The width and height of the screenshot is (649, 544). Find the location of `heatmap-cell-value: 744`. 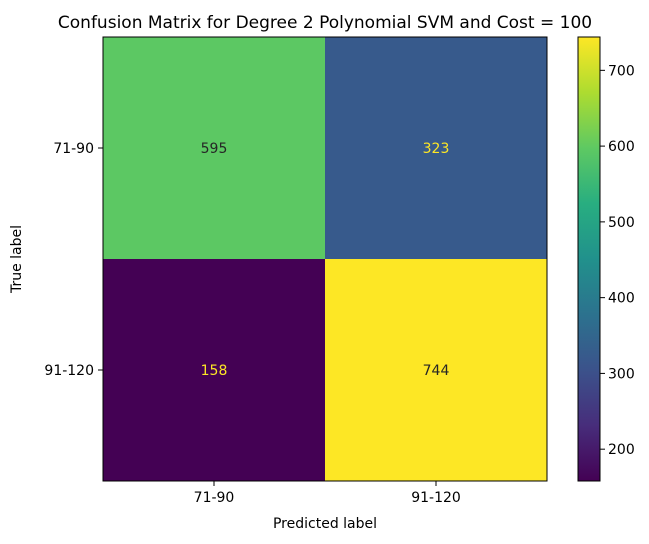

heatmap-cell-value: 744 is located at coordinates (436, 371).